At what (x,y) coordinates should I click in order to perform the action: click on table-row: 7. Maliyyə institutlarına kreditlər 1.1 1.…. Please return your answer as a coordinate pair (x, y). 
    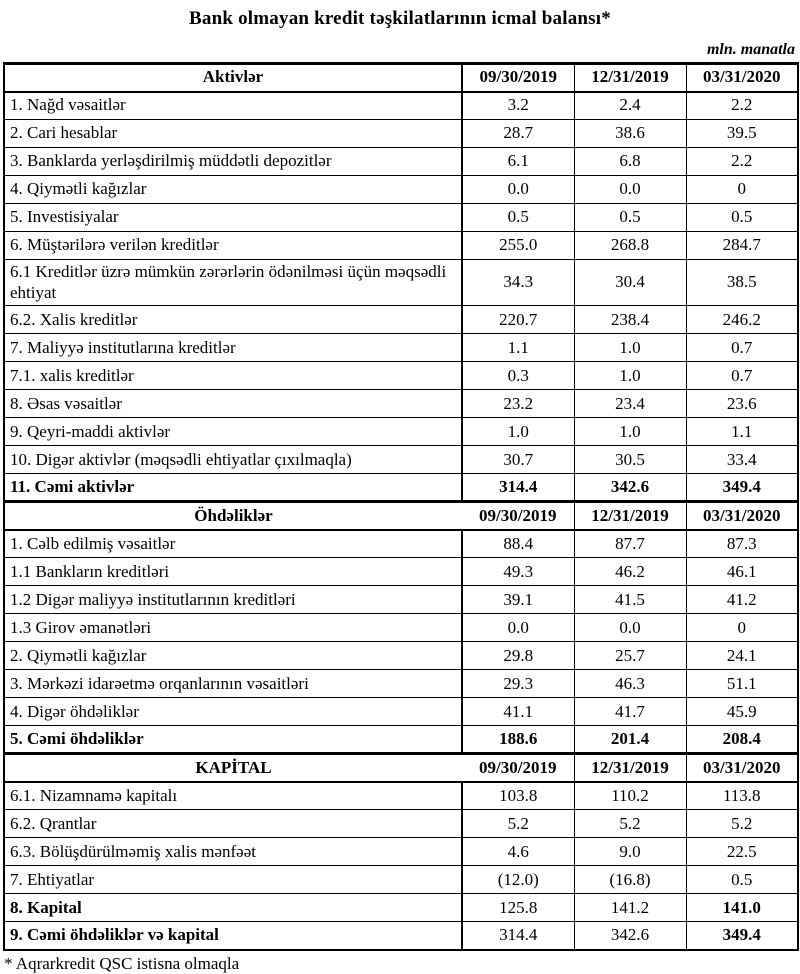
    Looking at the image, I should click on (401, 348).